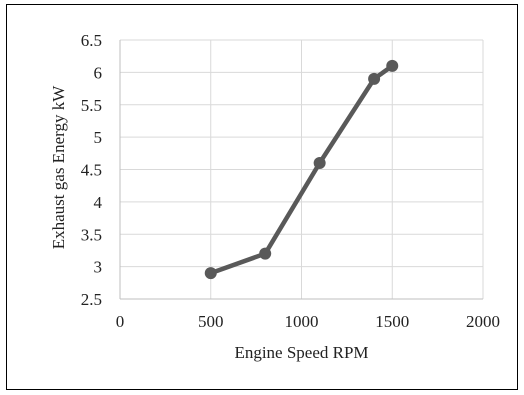 The image size is (524, 395). Describe the element at coordinates (211, 321) in the screenshot. I see `x-tick-label: 500` at that location.